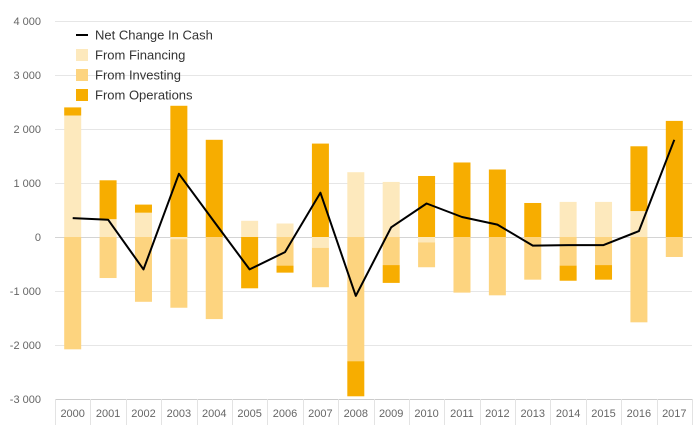  I want to click on bar-from-financing-2000, so click(73, 176).